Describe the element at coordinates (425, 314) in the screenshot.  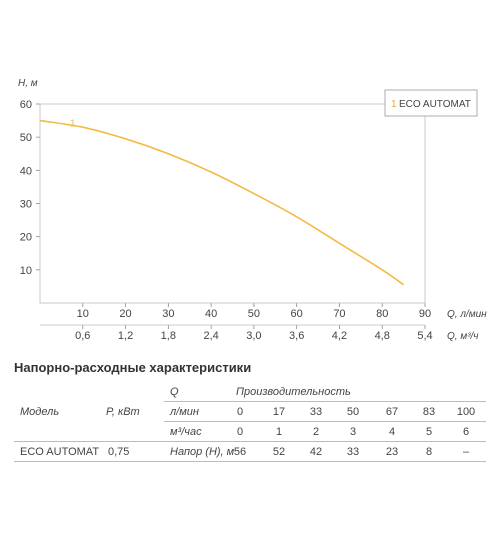
I see `x-tick-label: 90` at that location.